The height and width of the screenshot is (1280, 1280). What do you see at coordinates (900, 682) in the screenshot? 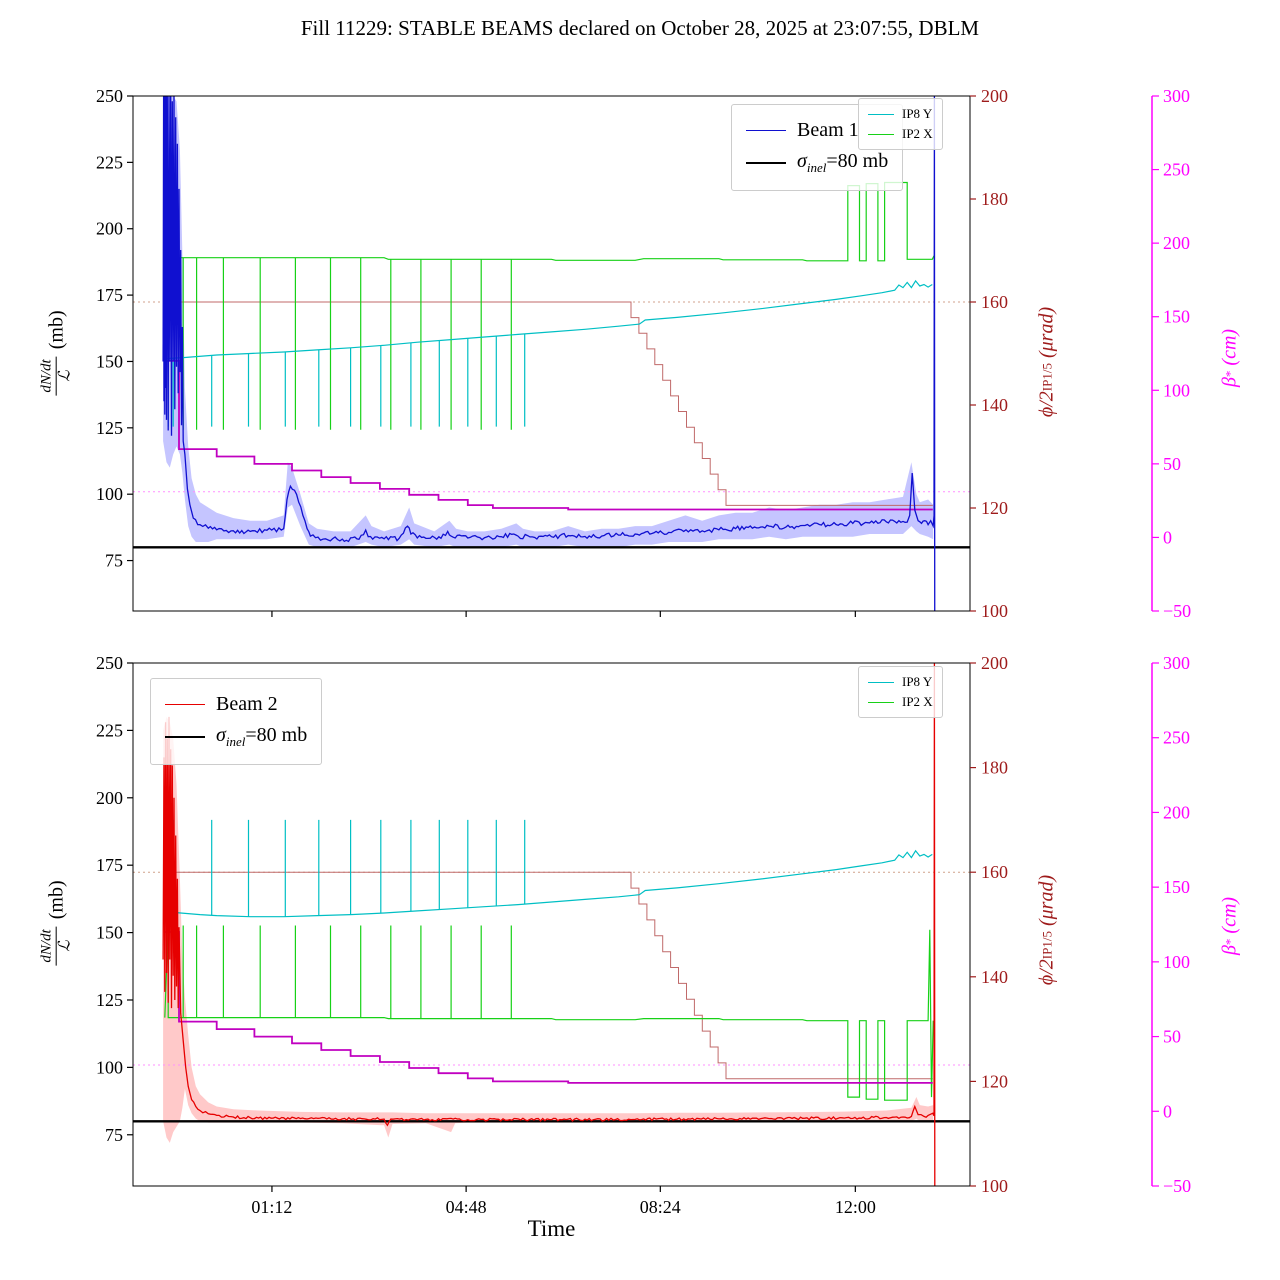
I see `ip8y-legend-row-bottom: IP8 Y` at bounding box center [900, 682].